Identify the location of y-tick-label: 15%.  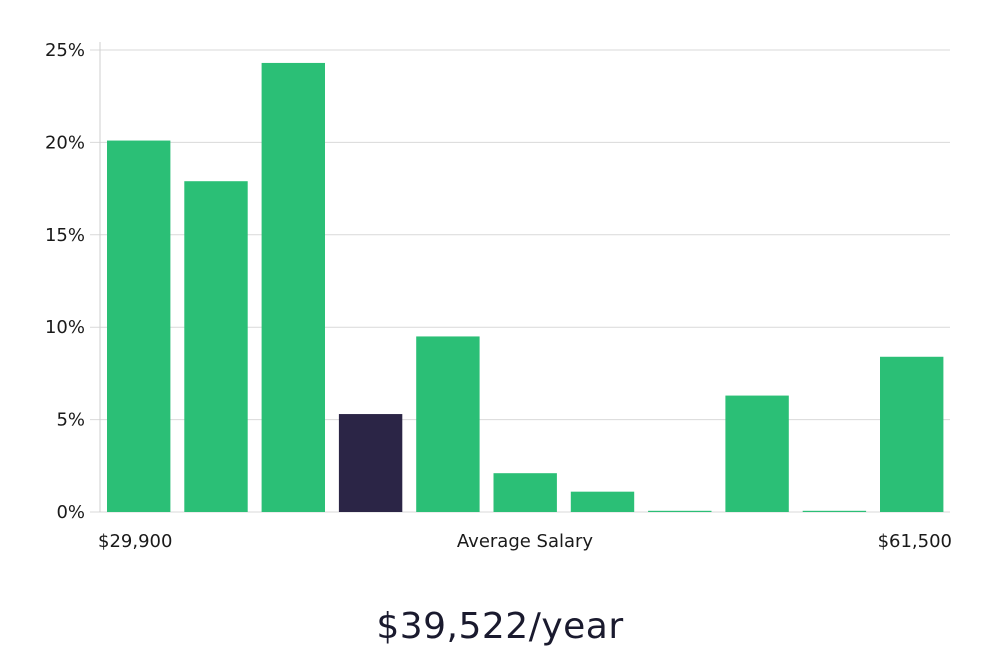
(65, 235).